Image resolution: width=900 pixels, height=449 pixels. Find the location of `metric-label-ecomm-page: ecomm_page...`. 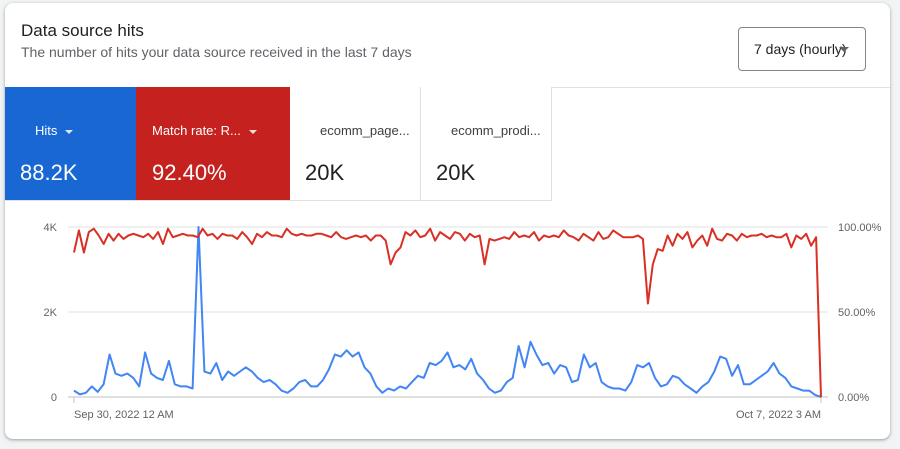

metric-label-ecomm-page: ecomm_page... is located at coordinates (365, 130).